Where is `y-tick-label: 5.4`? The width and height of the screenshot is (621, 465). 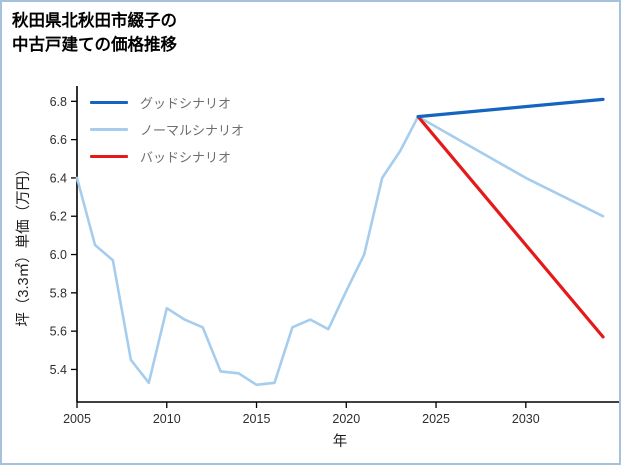 y-tick-label: 5.4 is located at coordinates (58, 370).